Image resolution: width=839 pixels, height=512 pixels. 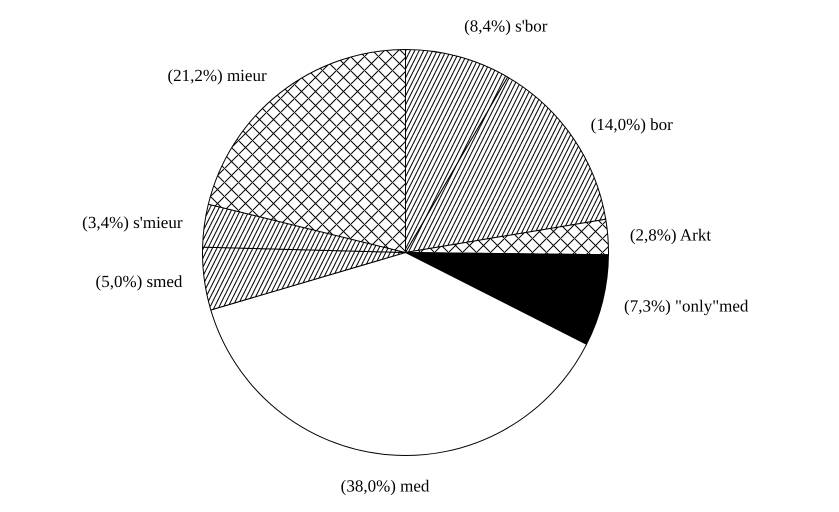 I want to click on slice-label: (8,4%) s'bor, so click(x=506, y=26).